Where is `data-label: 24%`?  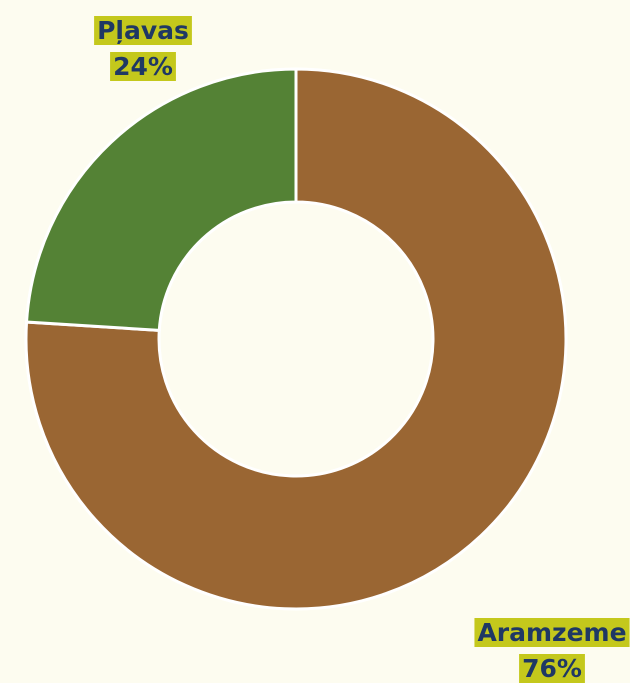
data-label: 24% is located at coordinates (143, 66).